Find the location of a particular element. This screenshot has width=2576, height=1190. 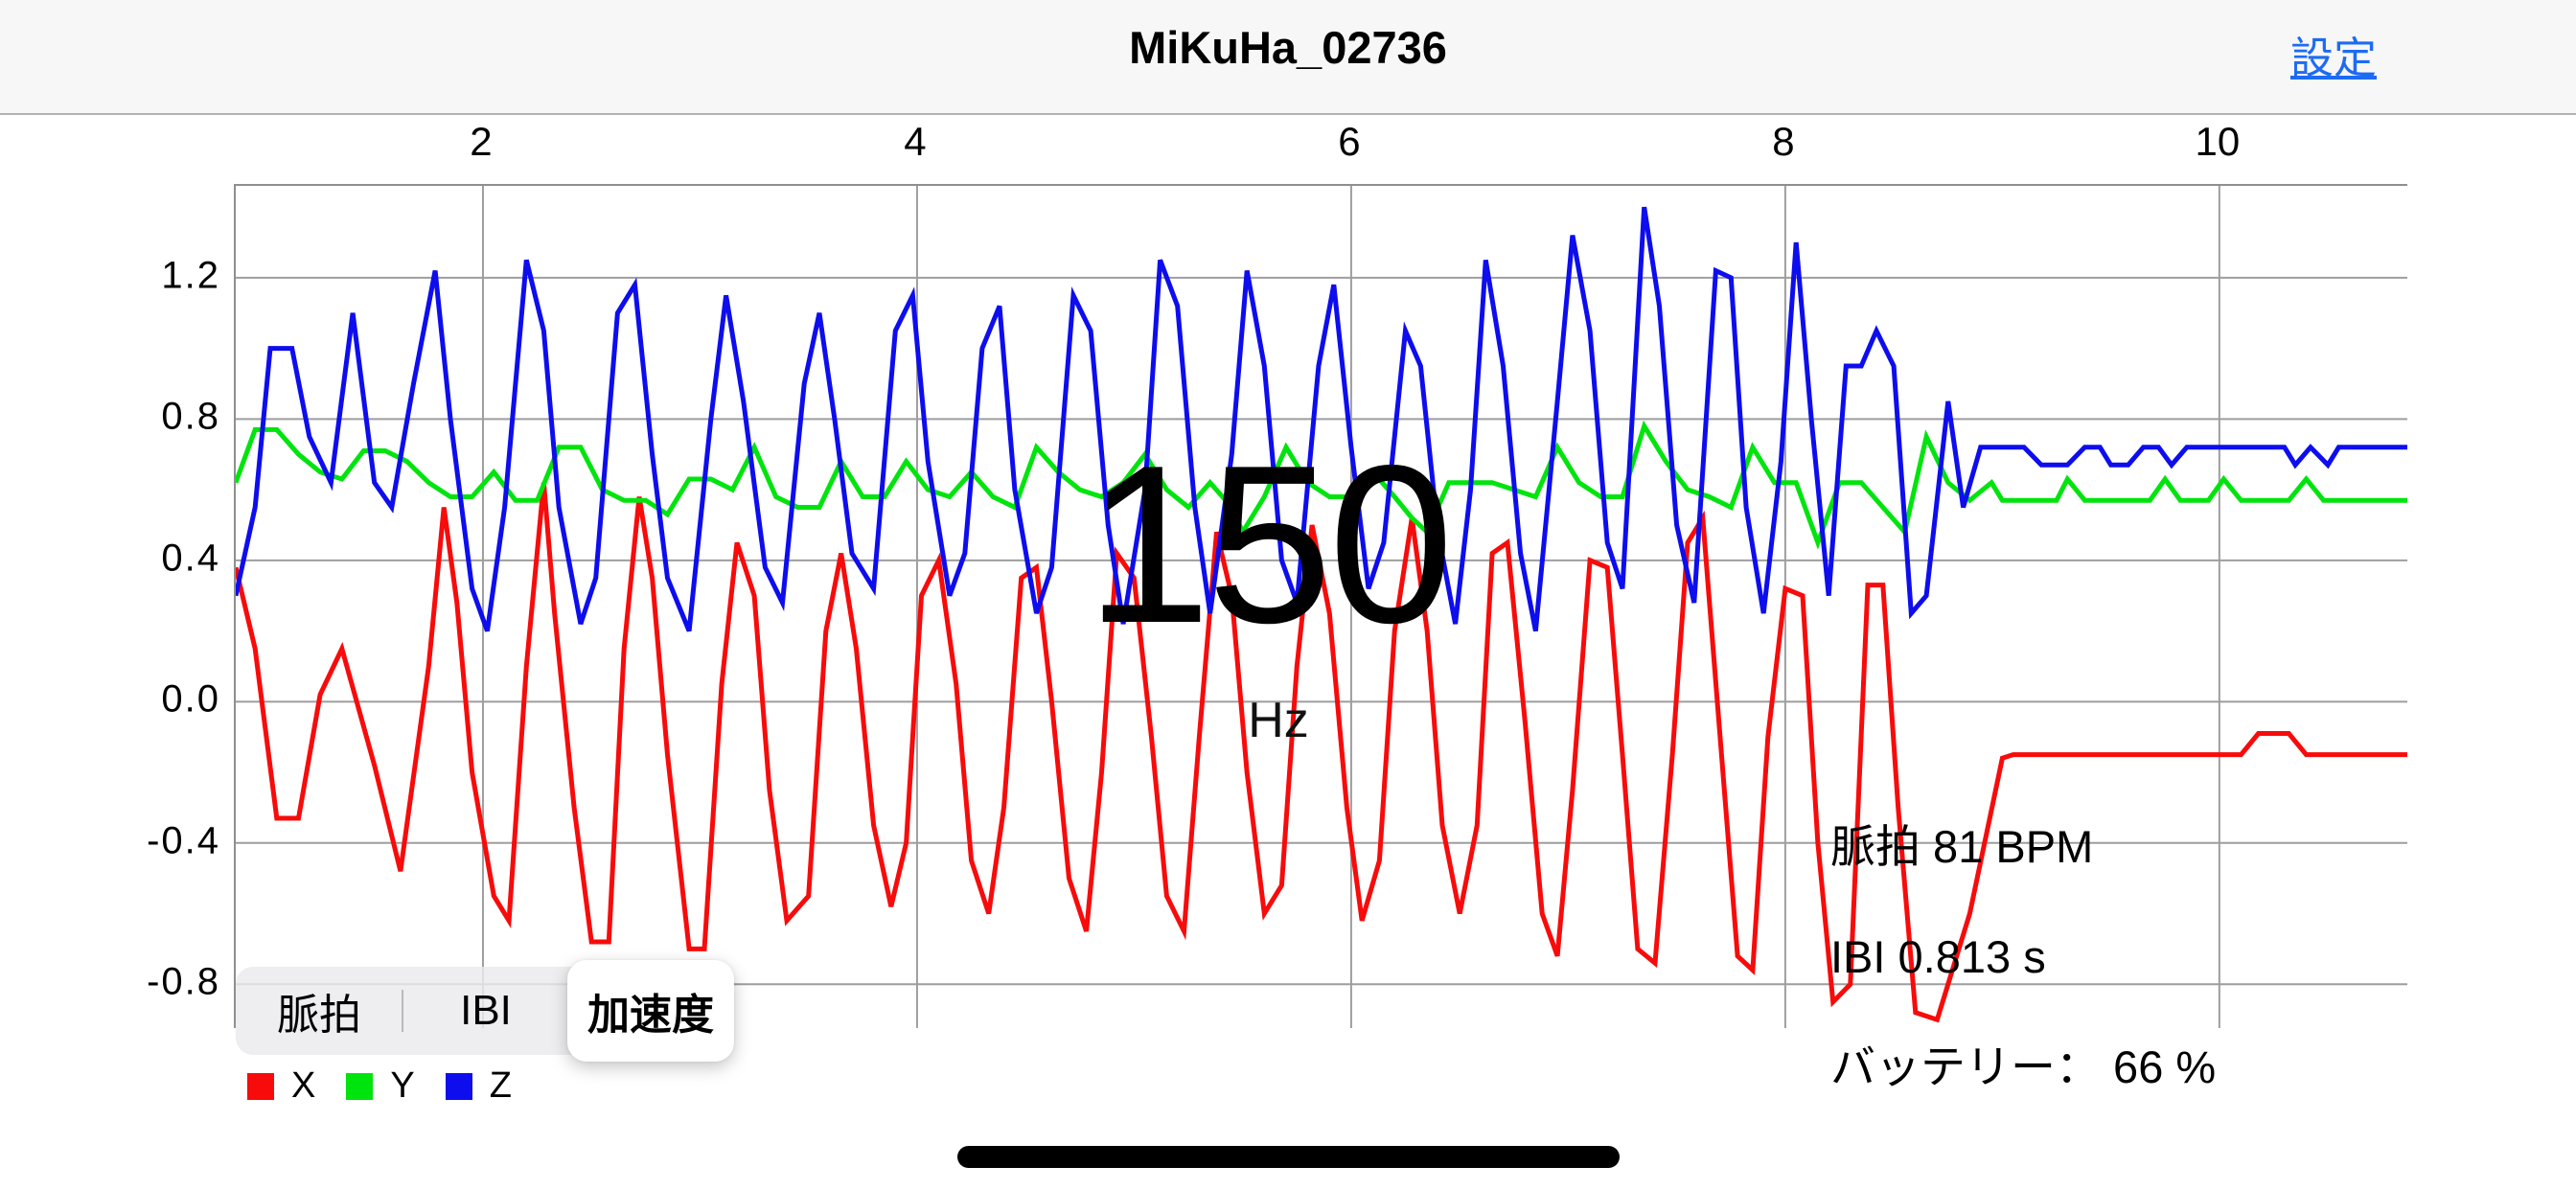

home-indicator is located at coordinates (1288, 1157).